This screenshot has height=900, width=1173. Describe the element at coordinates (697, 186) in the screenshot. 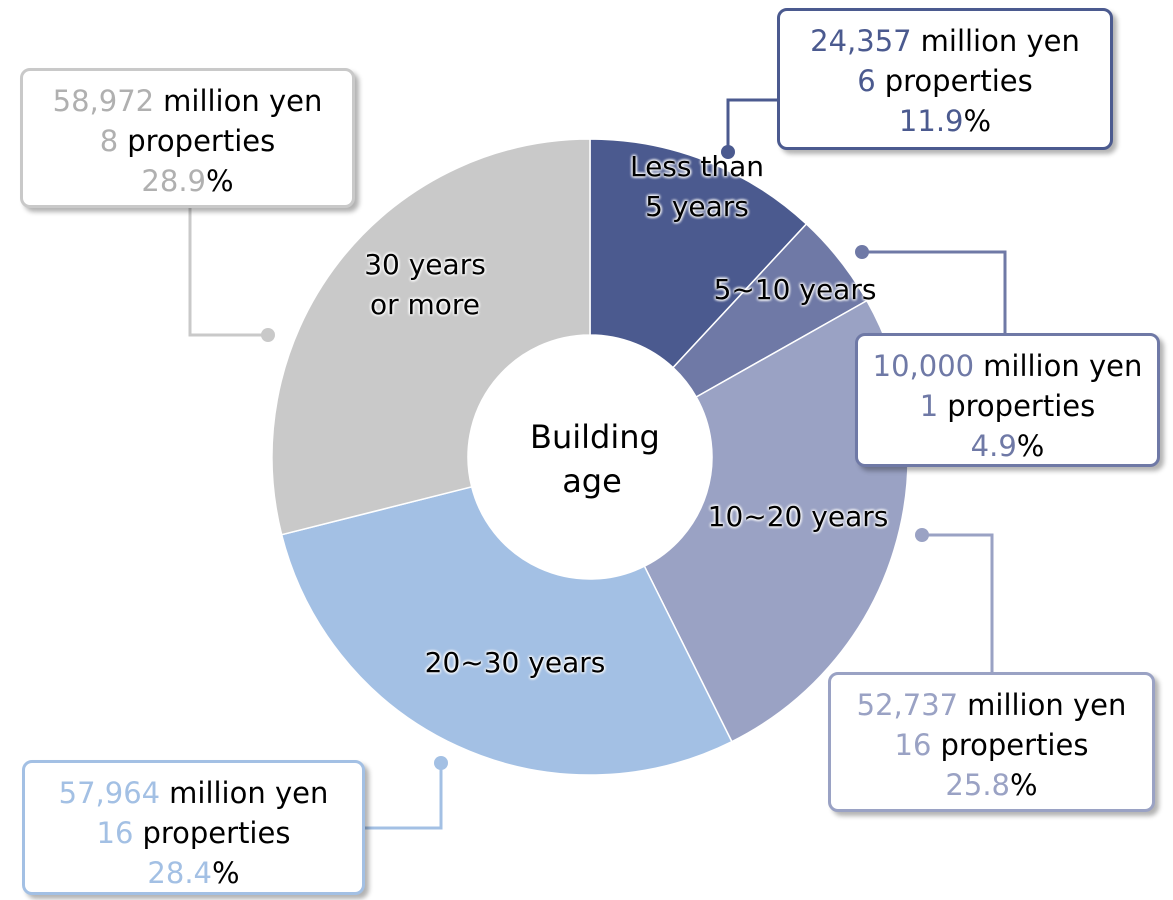

I see `segment-label: Less than 5 years` at that location.